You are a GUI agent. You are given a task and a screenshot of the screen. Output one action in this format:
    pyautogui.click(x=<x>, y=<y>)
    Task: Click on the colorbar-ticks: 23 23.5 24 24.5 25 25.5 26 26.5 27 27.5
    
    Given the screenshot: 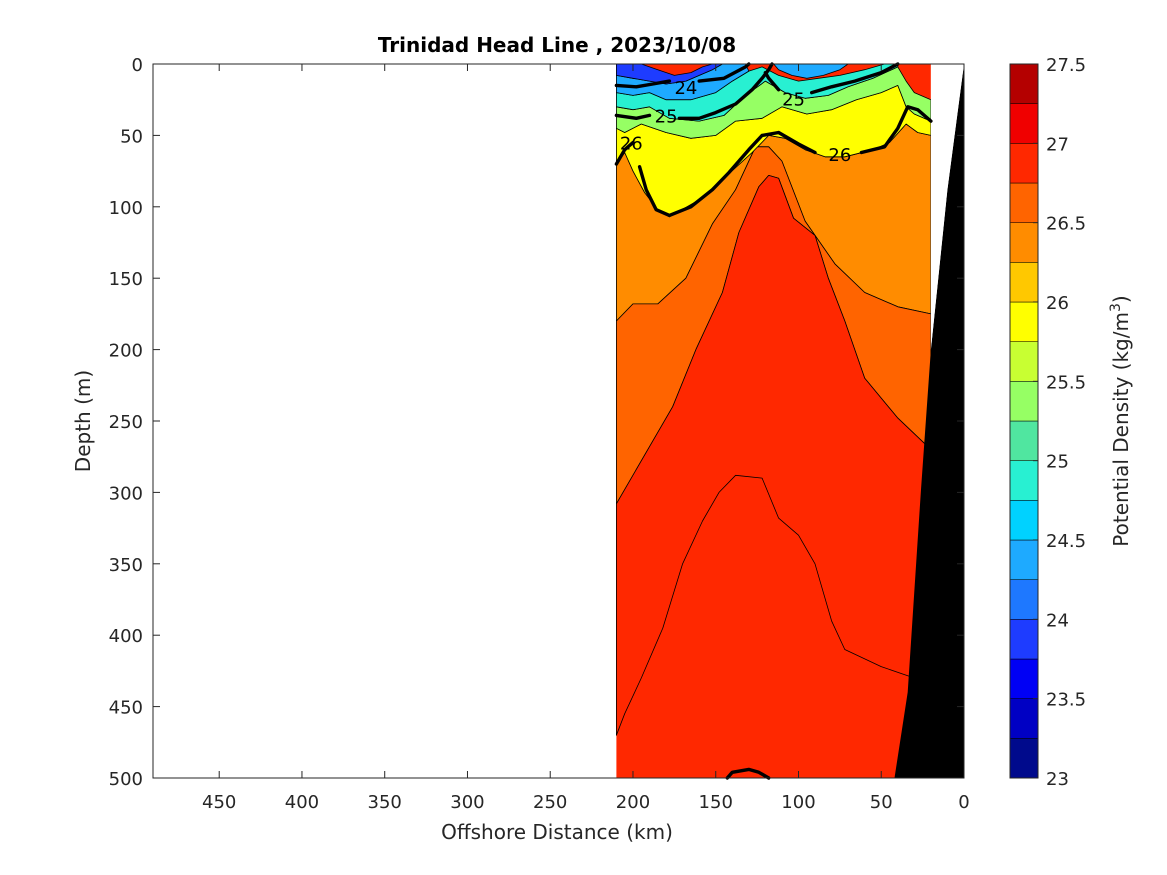 What is the action you would take?
    pyautogui.click(x=1059, y=422)
    